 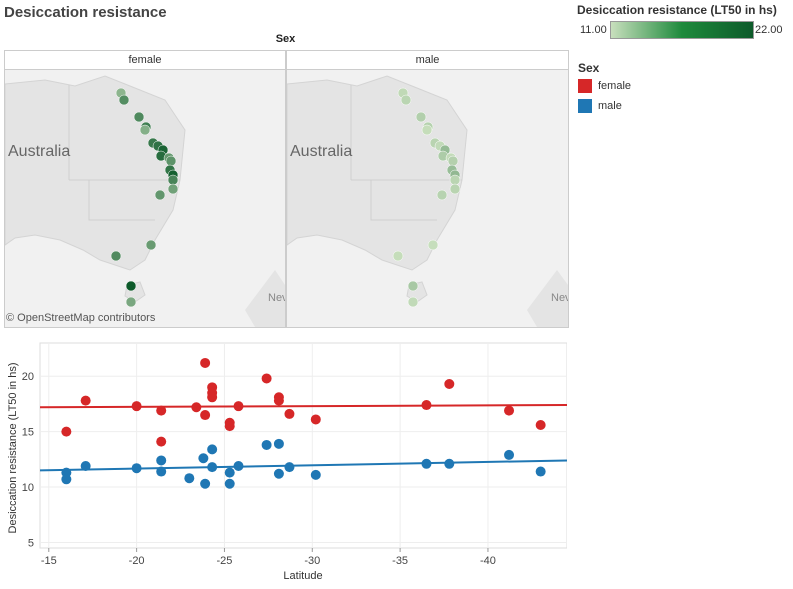 I want to click on map-male-points, so click(x=426, y=197).